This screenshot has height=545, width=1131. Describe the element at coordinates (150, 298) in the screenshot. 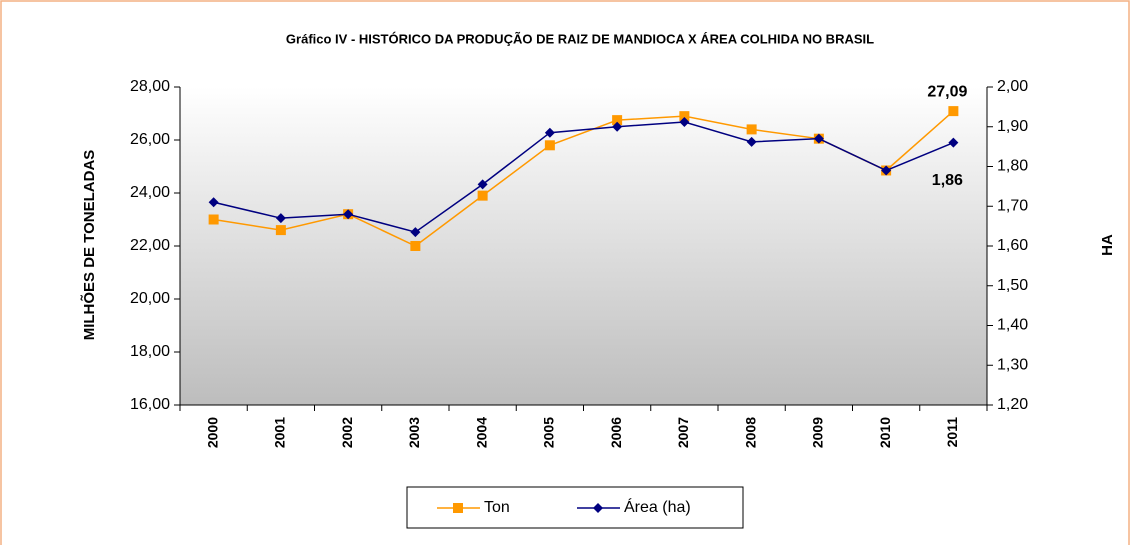

I see `y-tick-label: 20,00` at that location.